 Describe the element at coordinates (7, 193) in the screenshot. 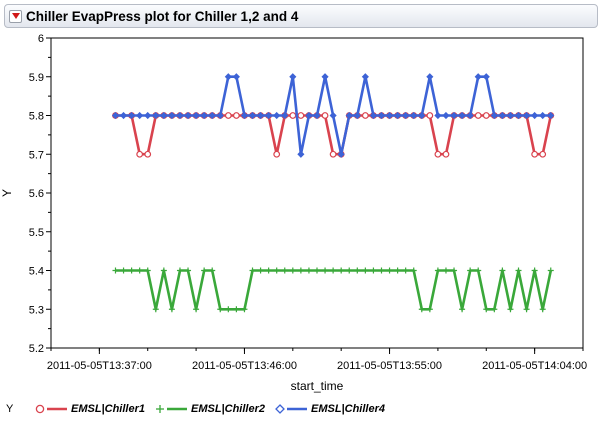

I see `y-axis-title: Y` at that location.